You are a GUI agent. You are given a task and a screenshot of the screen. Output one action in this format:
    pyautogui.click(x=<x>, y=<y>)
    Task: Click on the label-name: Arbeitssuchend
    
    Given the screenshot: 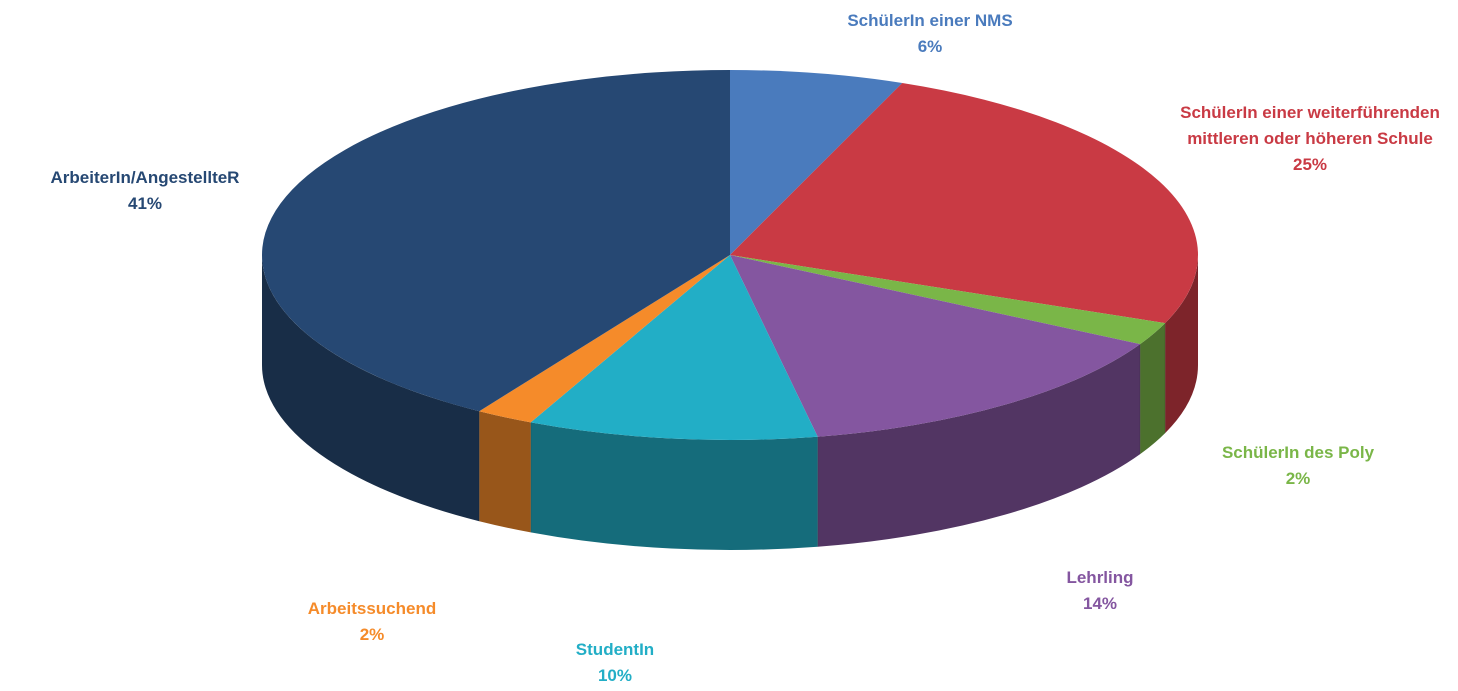 What is the action you would take?
    pyautogui.click(x=372, y=608)
    